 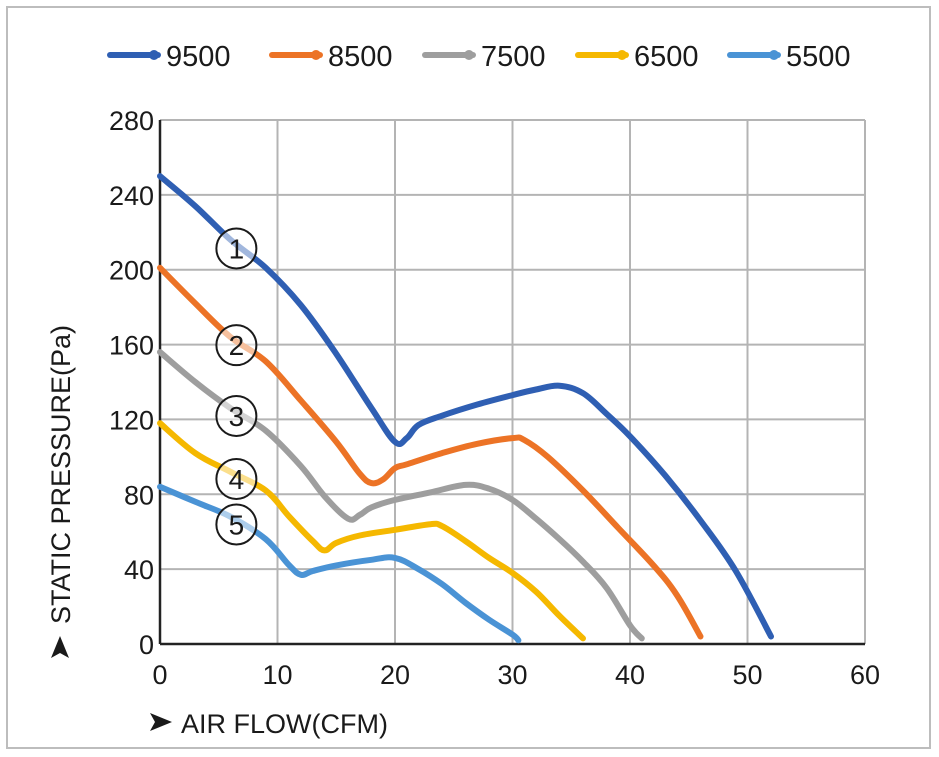 What do you see at coordinates (284, 724) in the screenshot?
I see `x-axis-label: AIR FLOW(CFM)` at bounding box center [284, 724].